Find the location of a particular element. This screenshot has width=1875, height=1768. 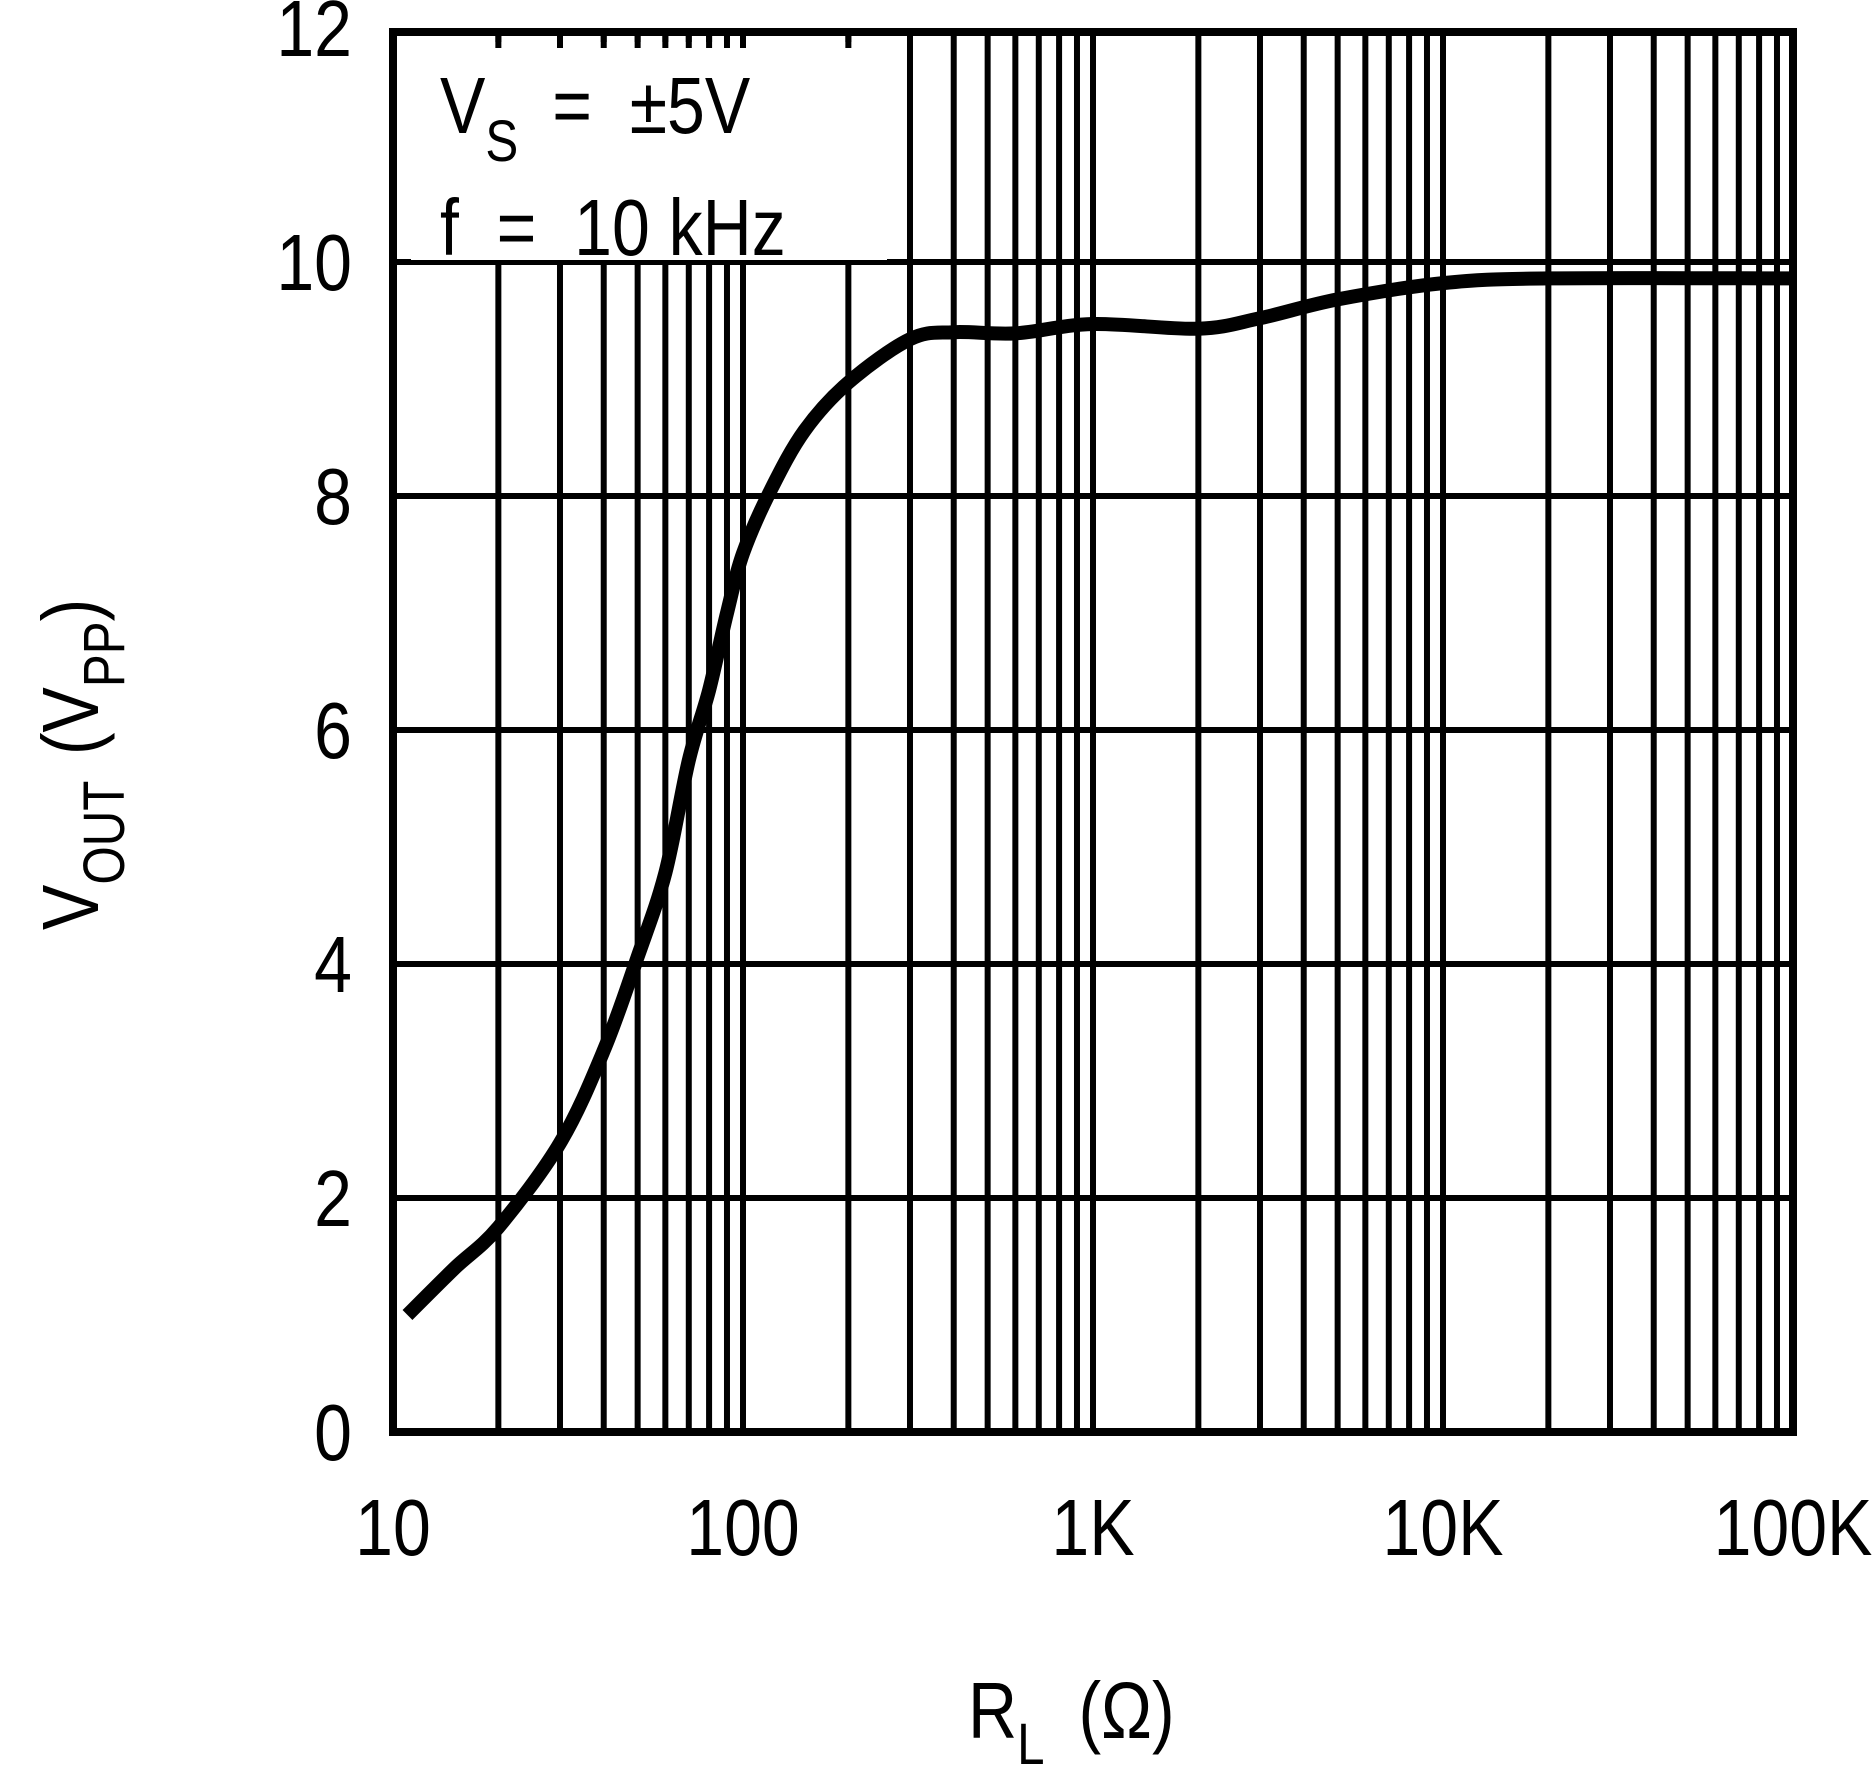

x-tick-label: 10 is located at coordinates (393, 1527).